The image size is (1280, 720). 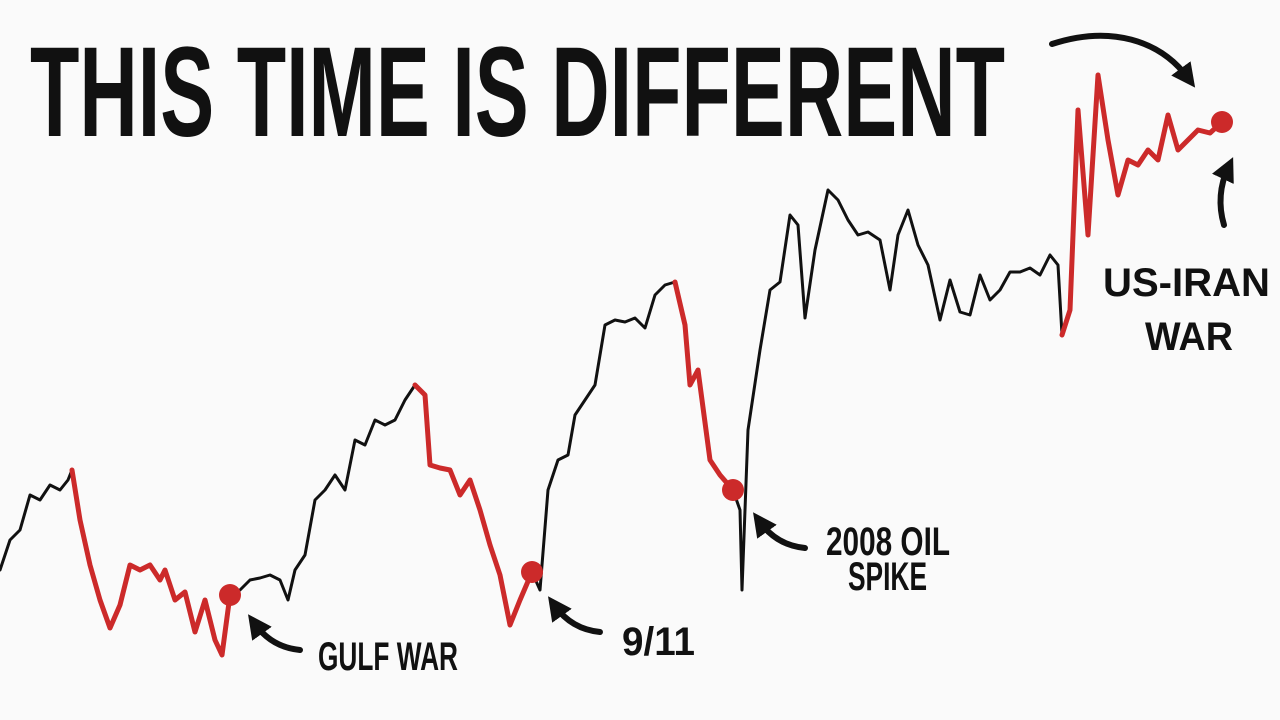 What do you see at coordinates (887, 577) in the screenshot?
I see `annotation: SPIKE` at bounding box center [887, 577].